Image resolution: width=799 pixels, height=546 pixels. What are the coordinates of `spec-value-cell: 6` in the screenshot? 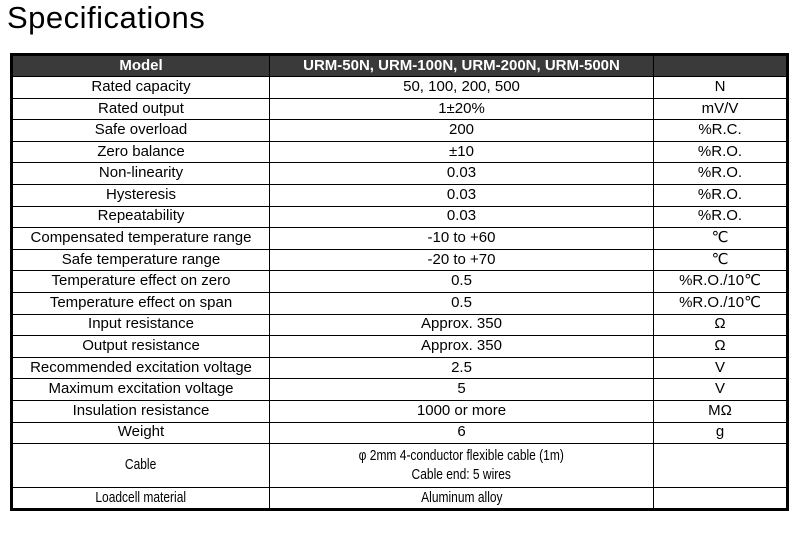 It's located at (461, 433).